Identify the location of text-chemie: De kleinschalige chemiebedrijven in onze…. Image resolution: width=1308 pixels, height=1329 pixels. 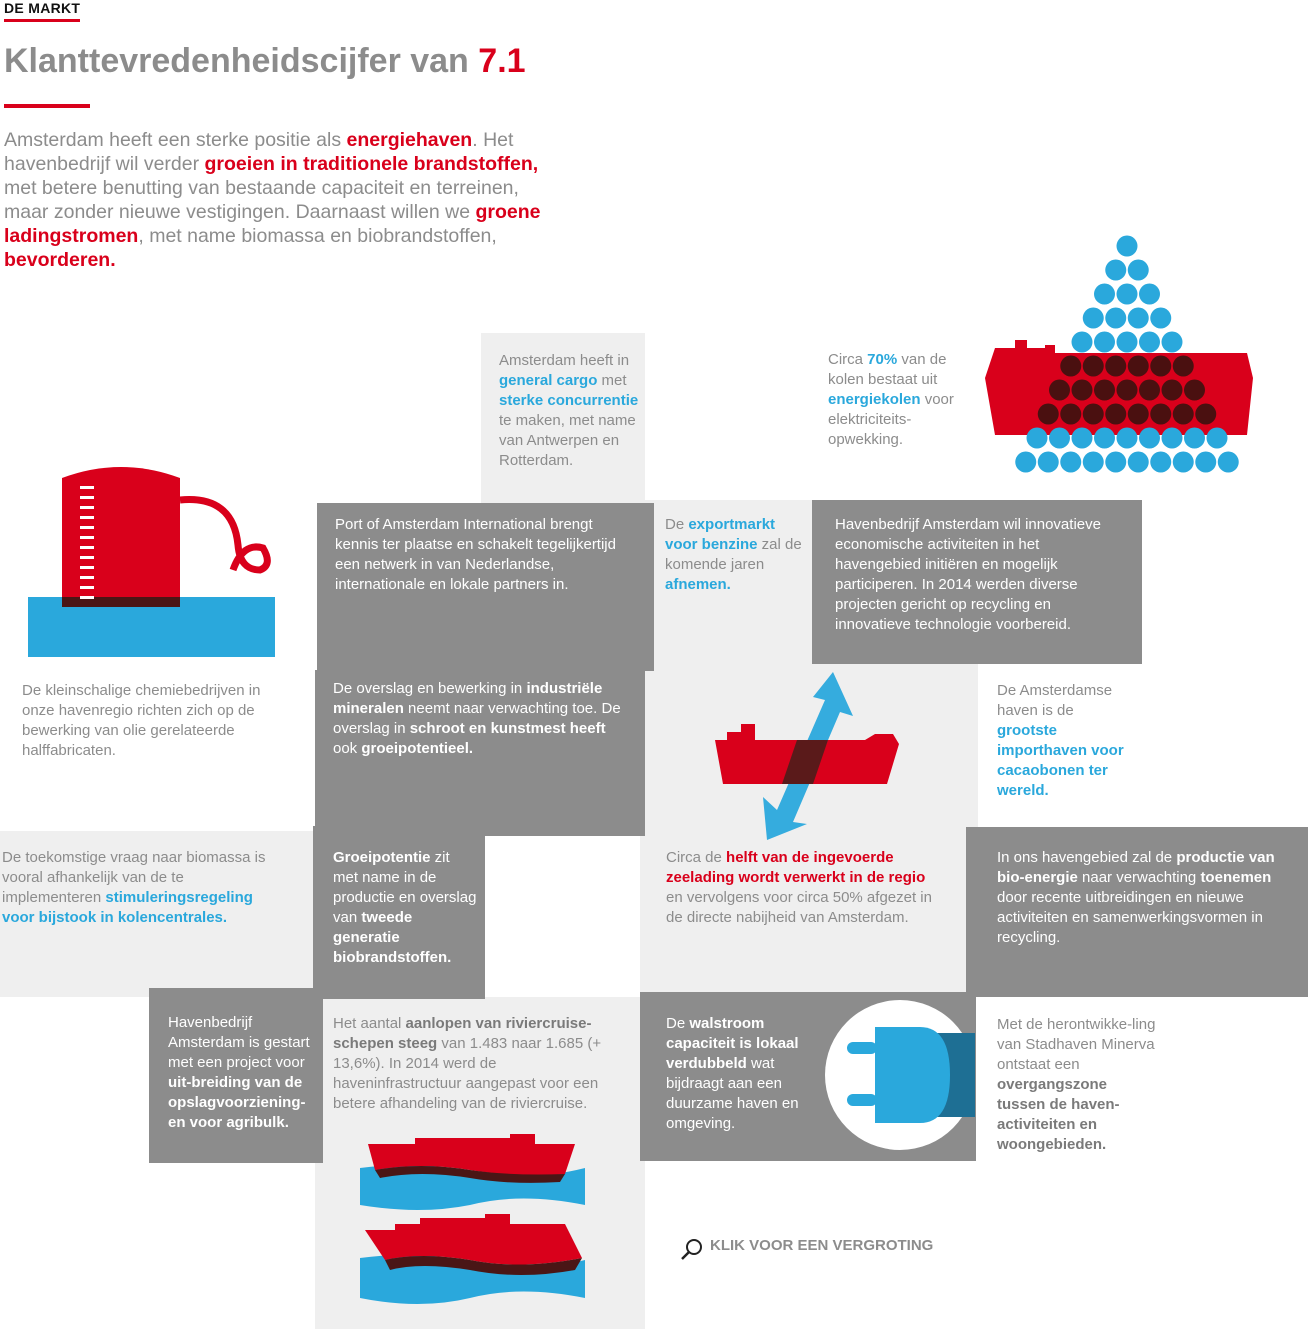
(157, 721).